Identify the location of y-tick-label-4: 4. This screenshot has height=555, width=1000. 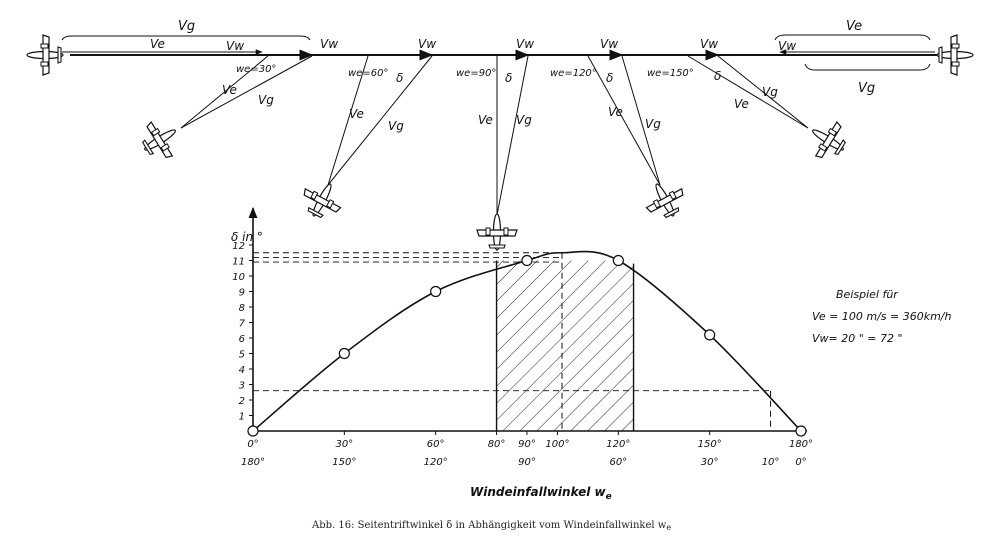
(242, 370).